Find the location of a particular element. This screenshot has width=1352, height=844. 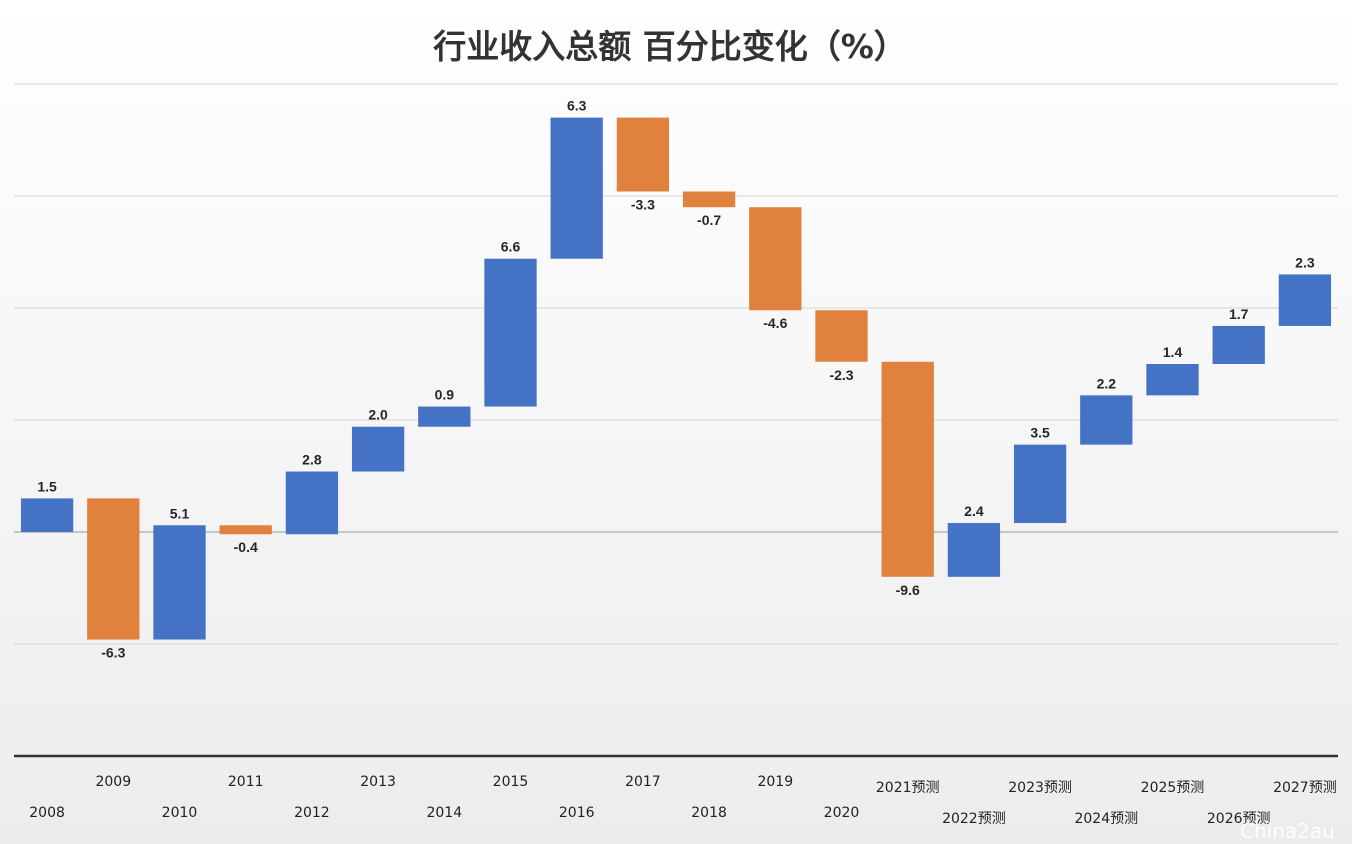

x-tick-label: 2025预测 is located at coordinates (1173, 788).